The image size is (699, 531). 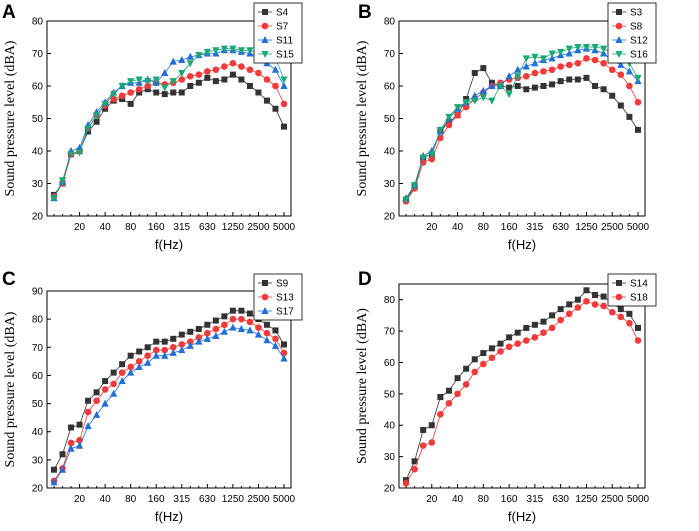 I want to click on panel-label: B, so click(x=365, y=12).